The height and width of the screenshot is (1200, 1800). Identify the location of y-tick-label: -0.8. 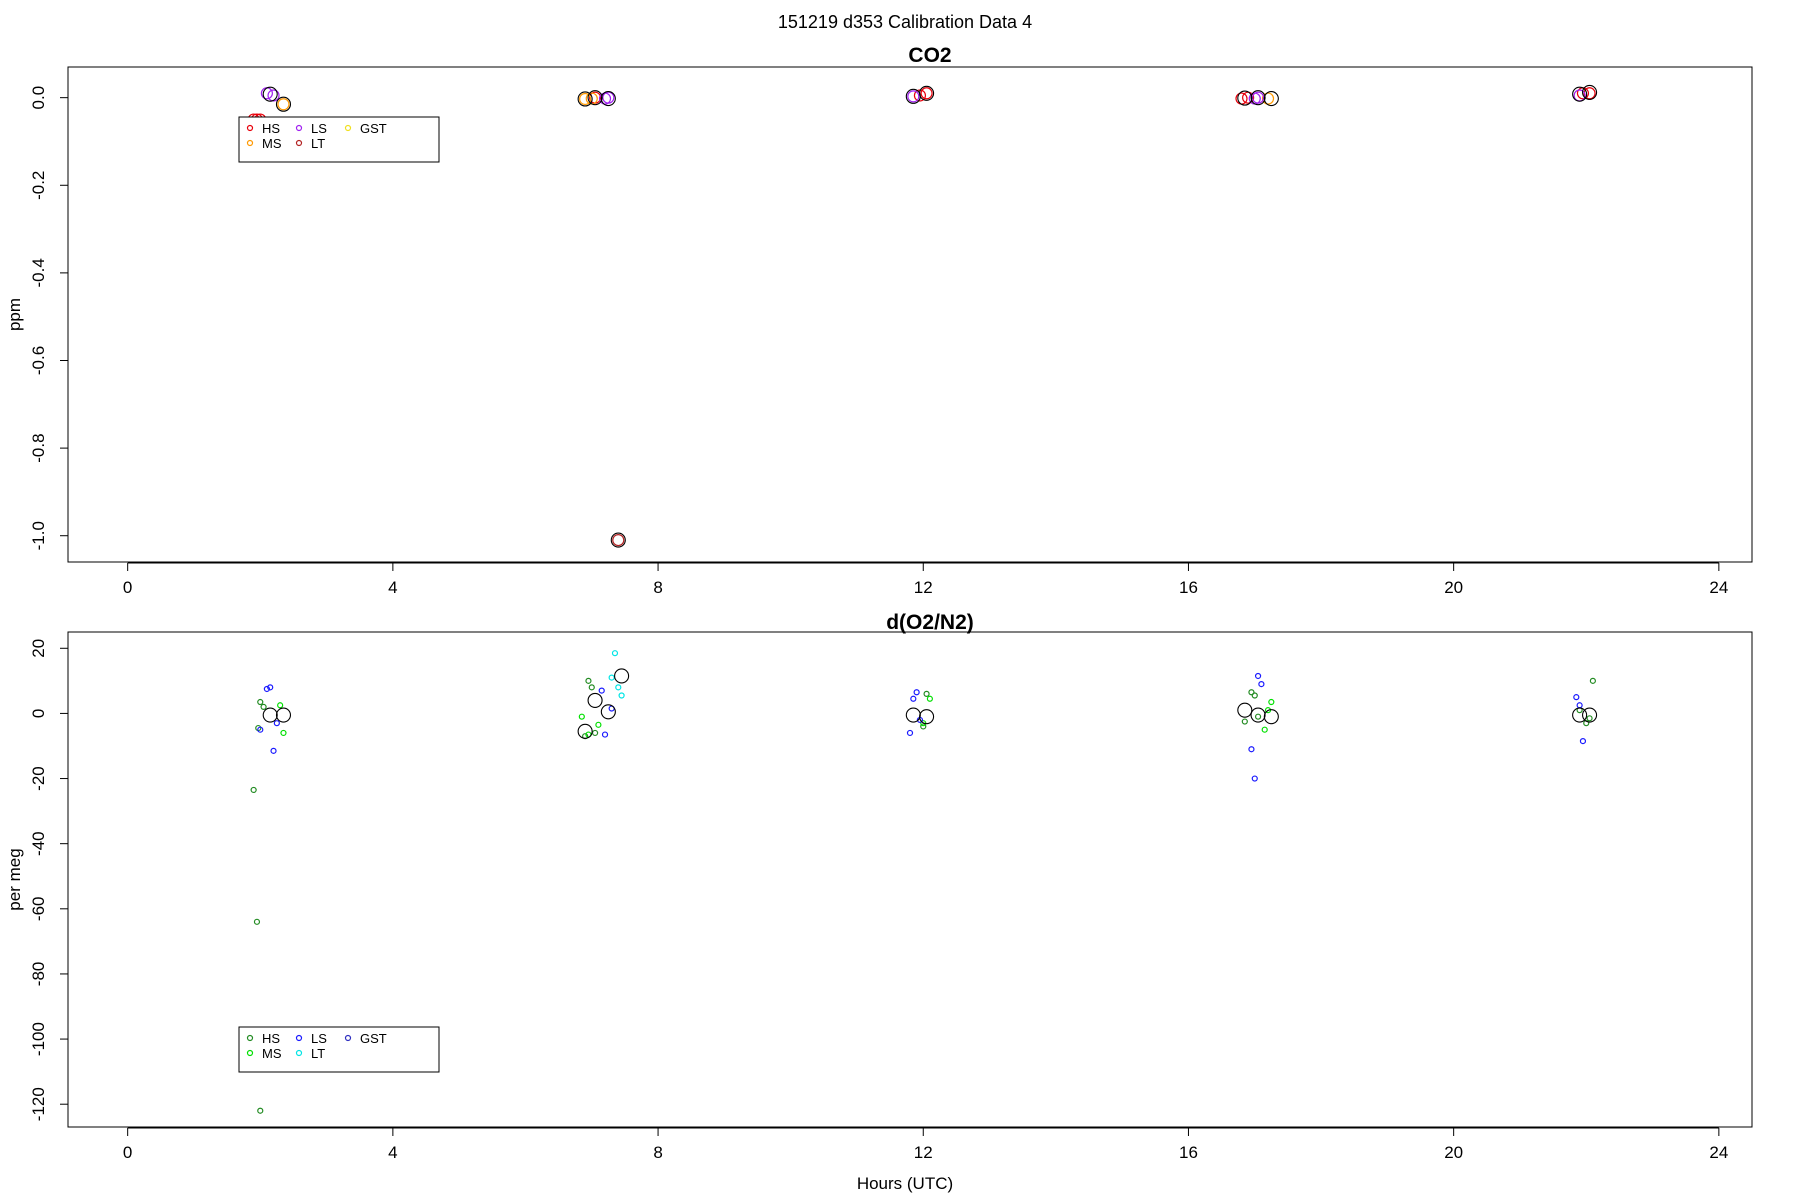
(38, 447).